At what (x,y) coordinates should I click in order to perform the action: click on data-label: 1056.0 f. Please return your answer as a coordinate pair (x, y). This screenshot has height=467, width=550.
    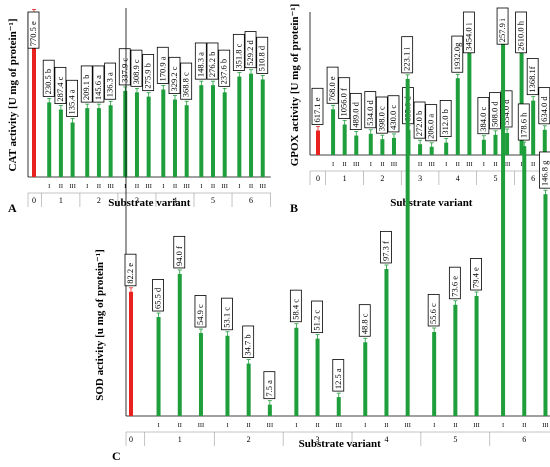
    Looking at the image, I should click on (344, 98).